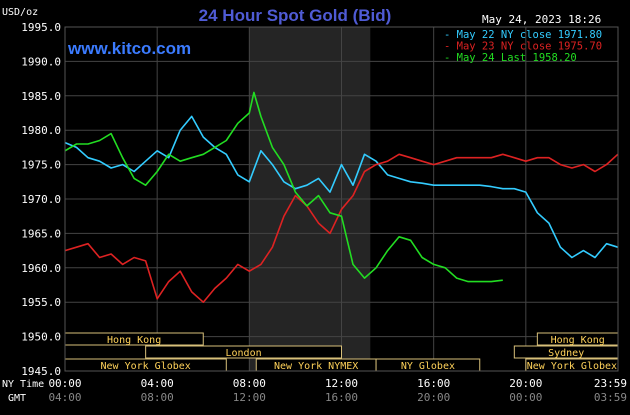 This screenshot has height=415, width=630. Describe the element at coordinates (41, 337) in the screenshot. I see `y-tick-label: 1950.0` at that location.